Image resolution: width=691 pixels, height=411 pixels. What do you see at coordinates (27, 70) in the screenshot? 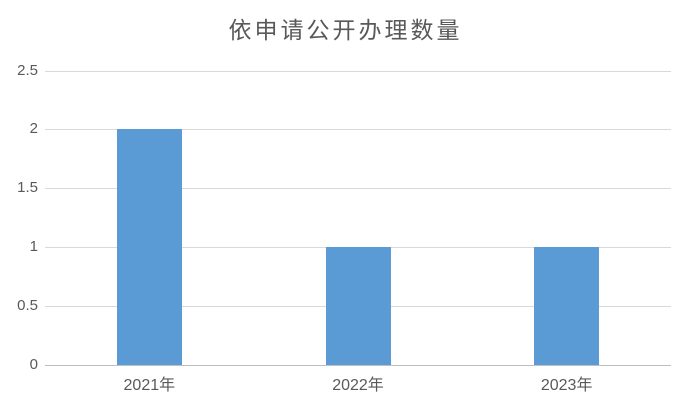
I see `y-tick-label: 2.5` at bounding box center [27, 70].